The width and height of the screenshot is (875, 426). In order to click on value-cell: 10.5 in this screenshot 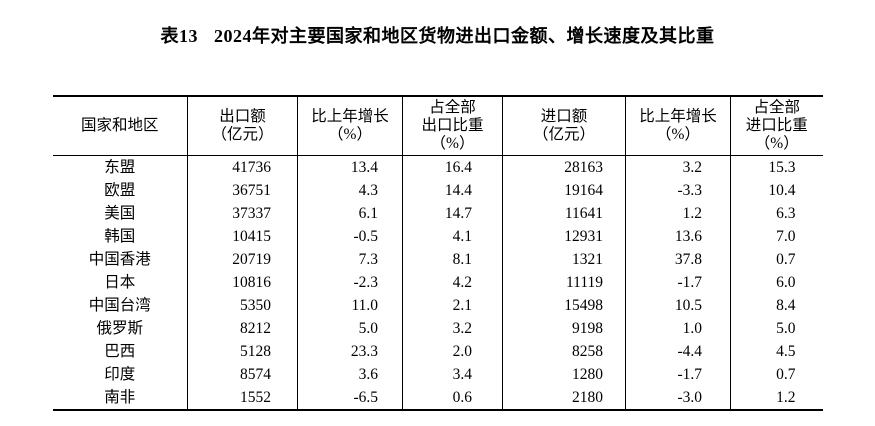, I will do `click(678, 305)`.